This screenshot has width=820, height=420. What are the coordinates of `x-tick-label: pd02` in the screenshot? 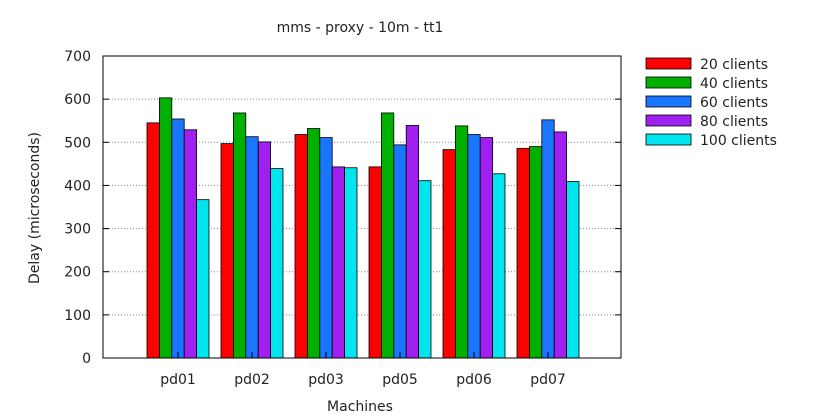 It's located at (252, 380).